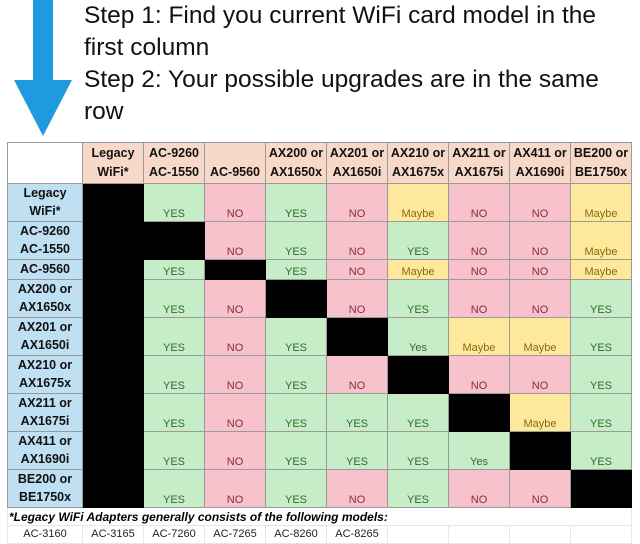 This screenshot has height=544, width=640. I want to click on column-header: AX411 or AX1690i, so click(540, 163).